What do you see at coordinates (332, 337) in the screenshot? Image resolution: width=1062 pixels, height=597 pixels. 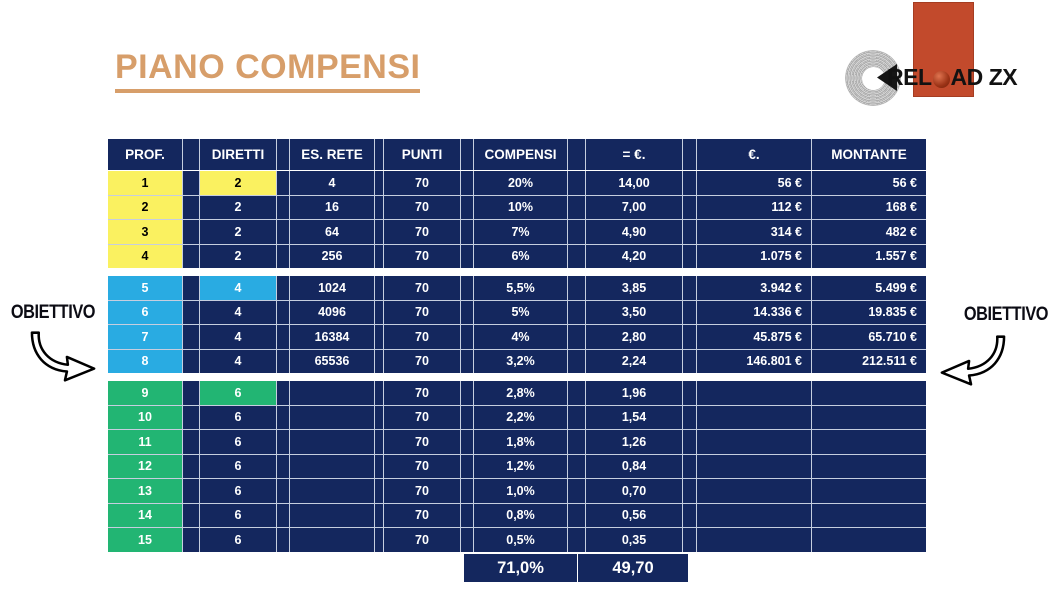 I see `cell-es-rete: 16384` at bounding box center [332, 337].